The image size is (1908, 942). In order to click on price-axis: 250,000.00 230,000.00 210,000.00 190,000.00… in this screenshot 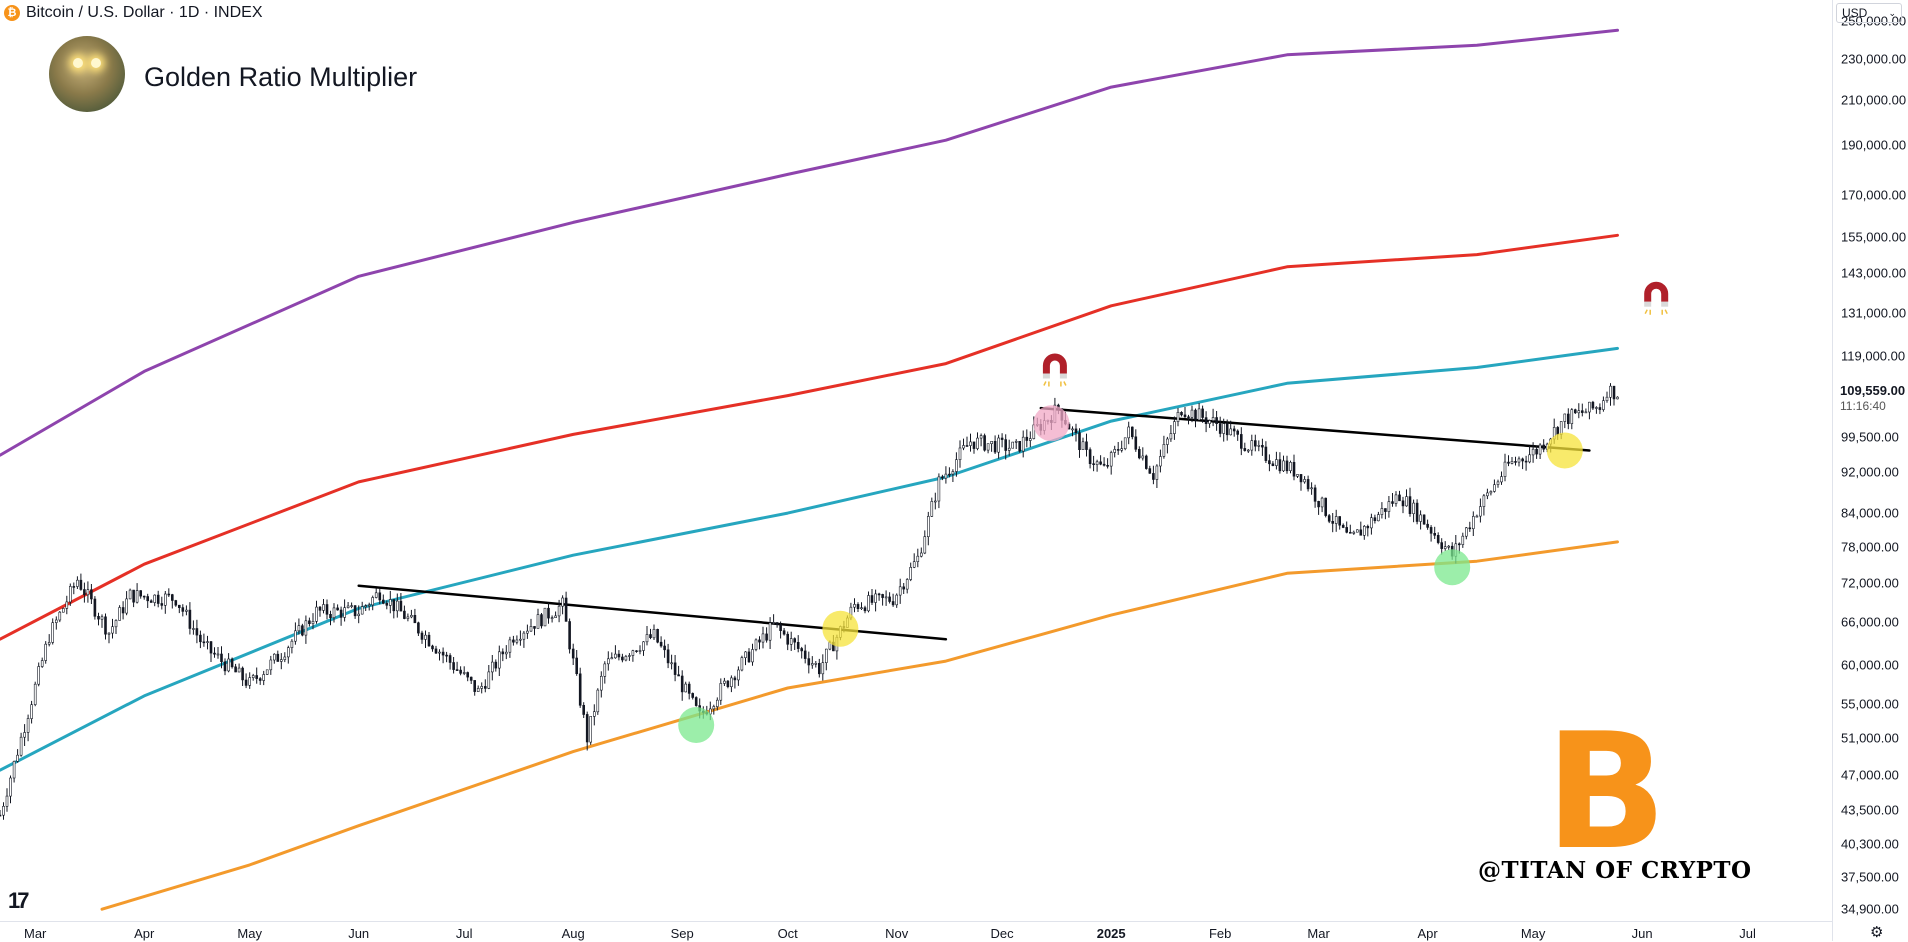, I will do `click(1870, 470)`.